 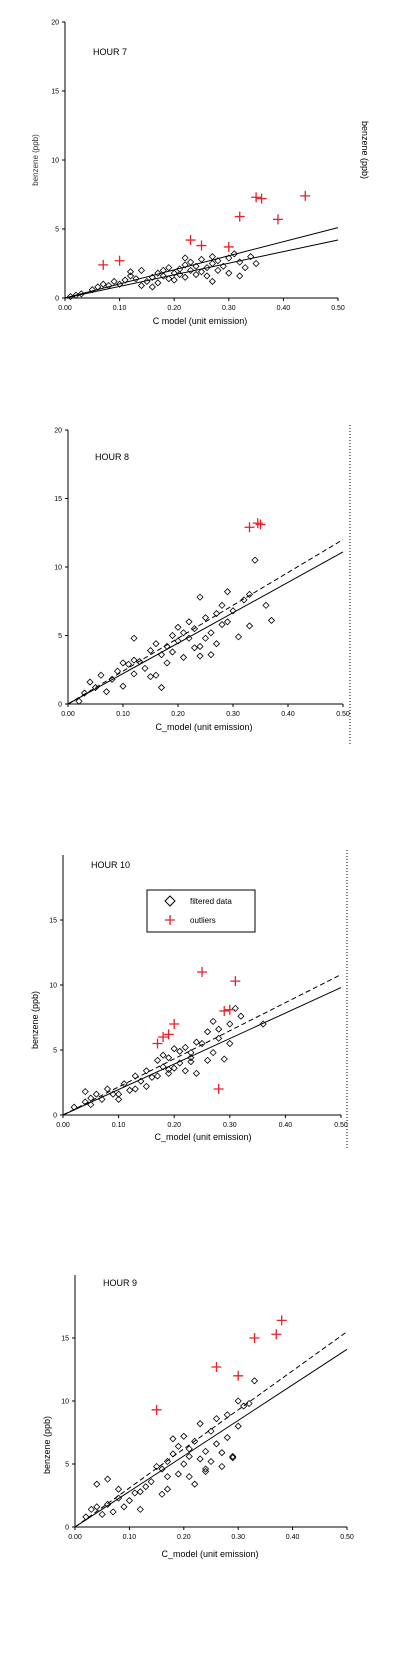 What do you see at coordinates (201, 911) in the screenshot?
I see `legend: filtered data outliers` at bounding box center [201, 911].